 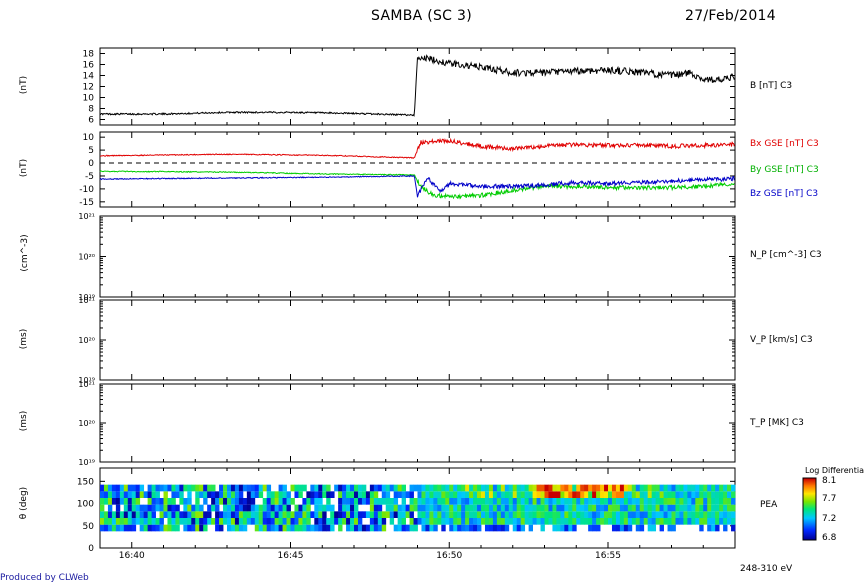 I want to click on p2-y-tick-label-4: -10, so click(x=86, y=190).